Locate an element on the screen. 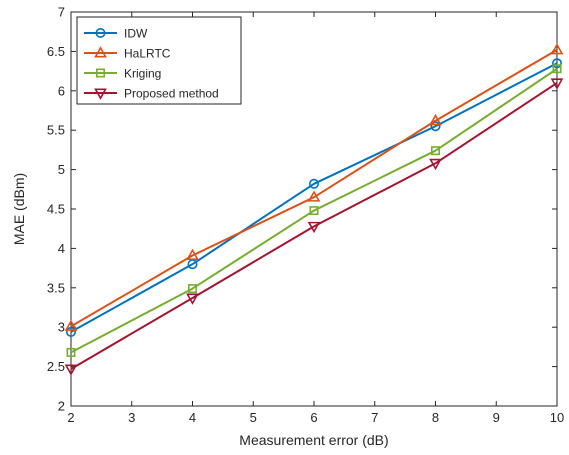 The height and width of the screenshot is (455, 569). y-tick-label: 3.5 is located at coordinates (56, 287).